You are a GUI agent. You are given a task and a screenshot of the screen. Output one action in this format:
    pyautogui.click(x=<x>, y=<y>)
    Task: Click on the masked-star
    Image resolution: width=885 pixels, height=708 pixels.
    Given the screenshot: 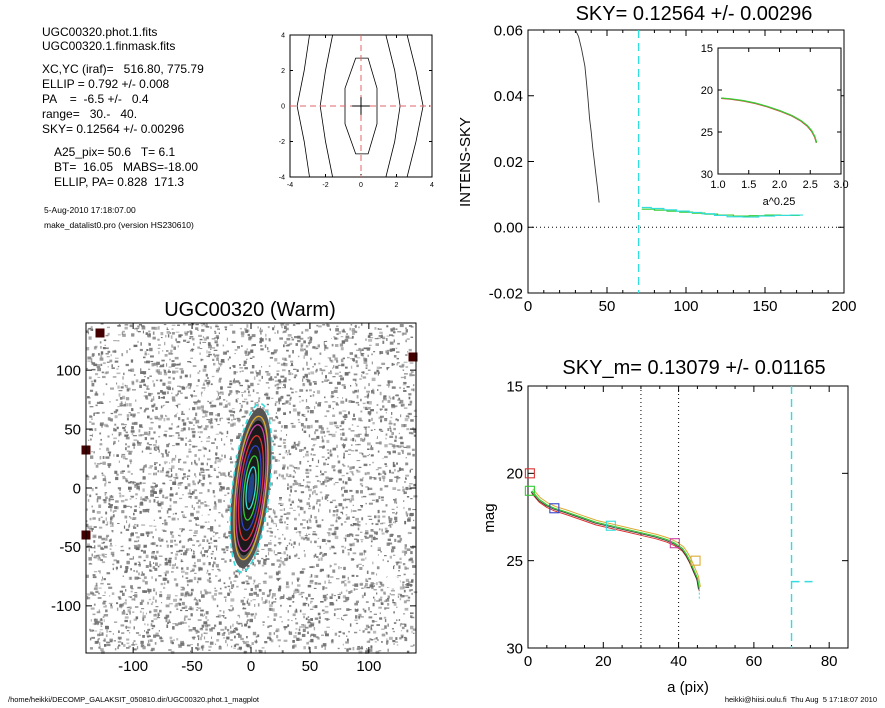 What is the action you would take?
    pyautogui.click(x=325, y=335)
    